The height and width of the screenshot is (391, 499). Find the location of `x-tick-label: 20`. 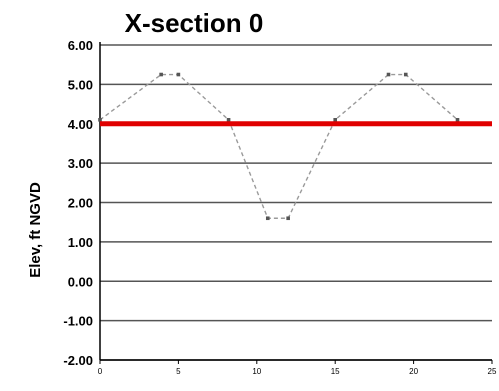

x-tick-label: 20 is located at coordinates (413, 371).